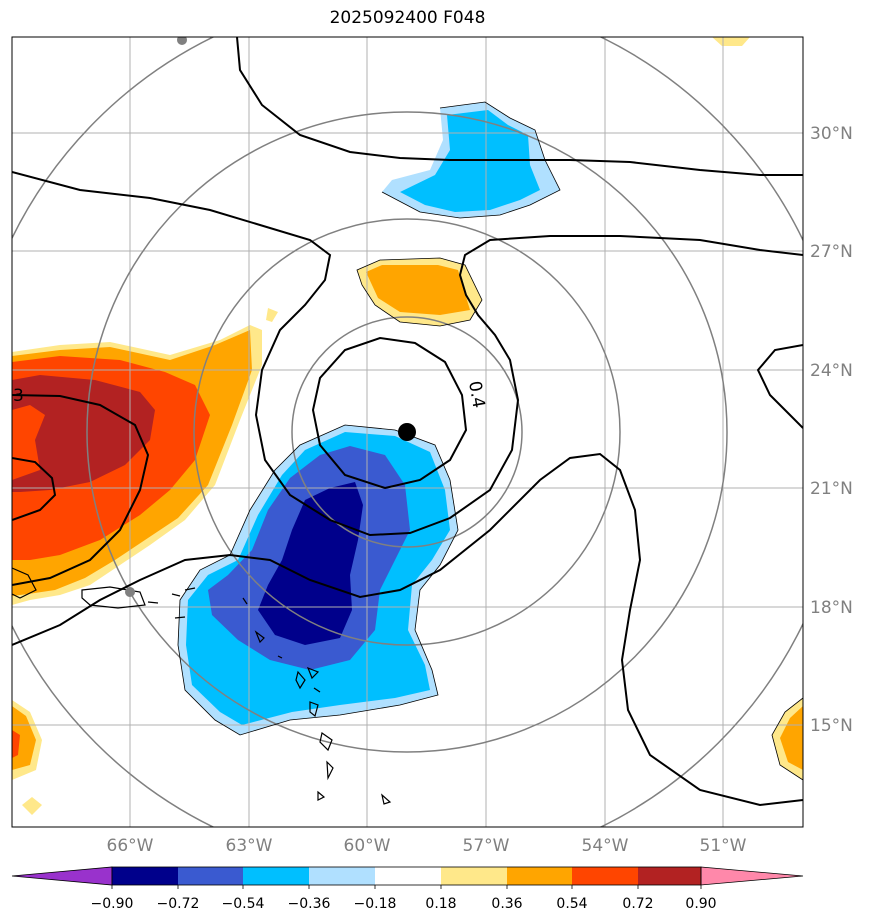  What do you see at coordinates (62, 876) in the screenshot?
I see `colorbar-extend-low` at bounding box center [62, 876].